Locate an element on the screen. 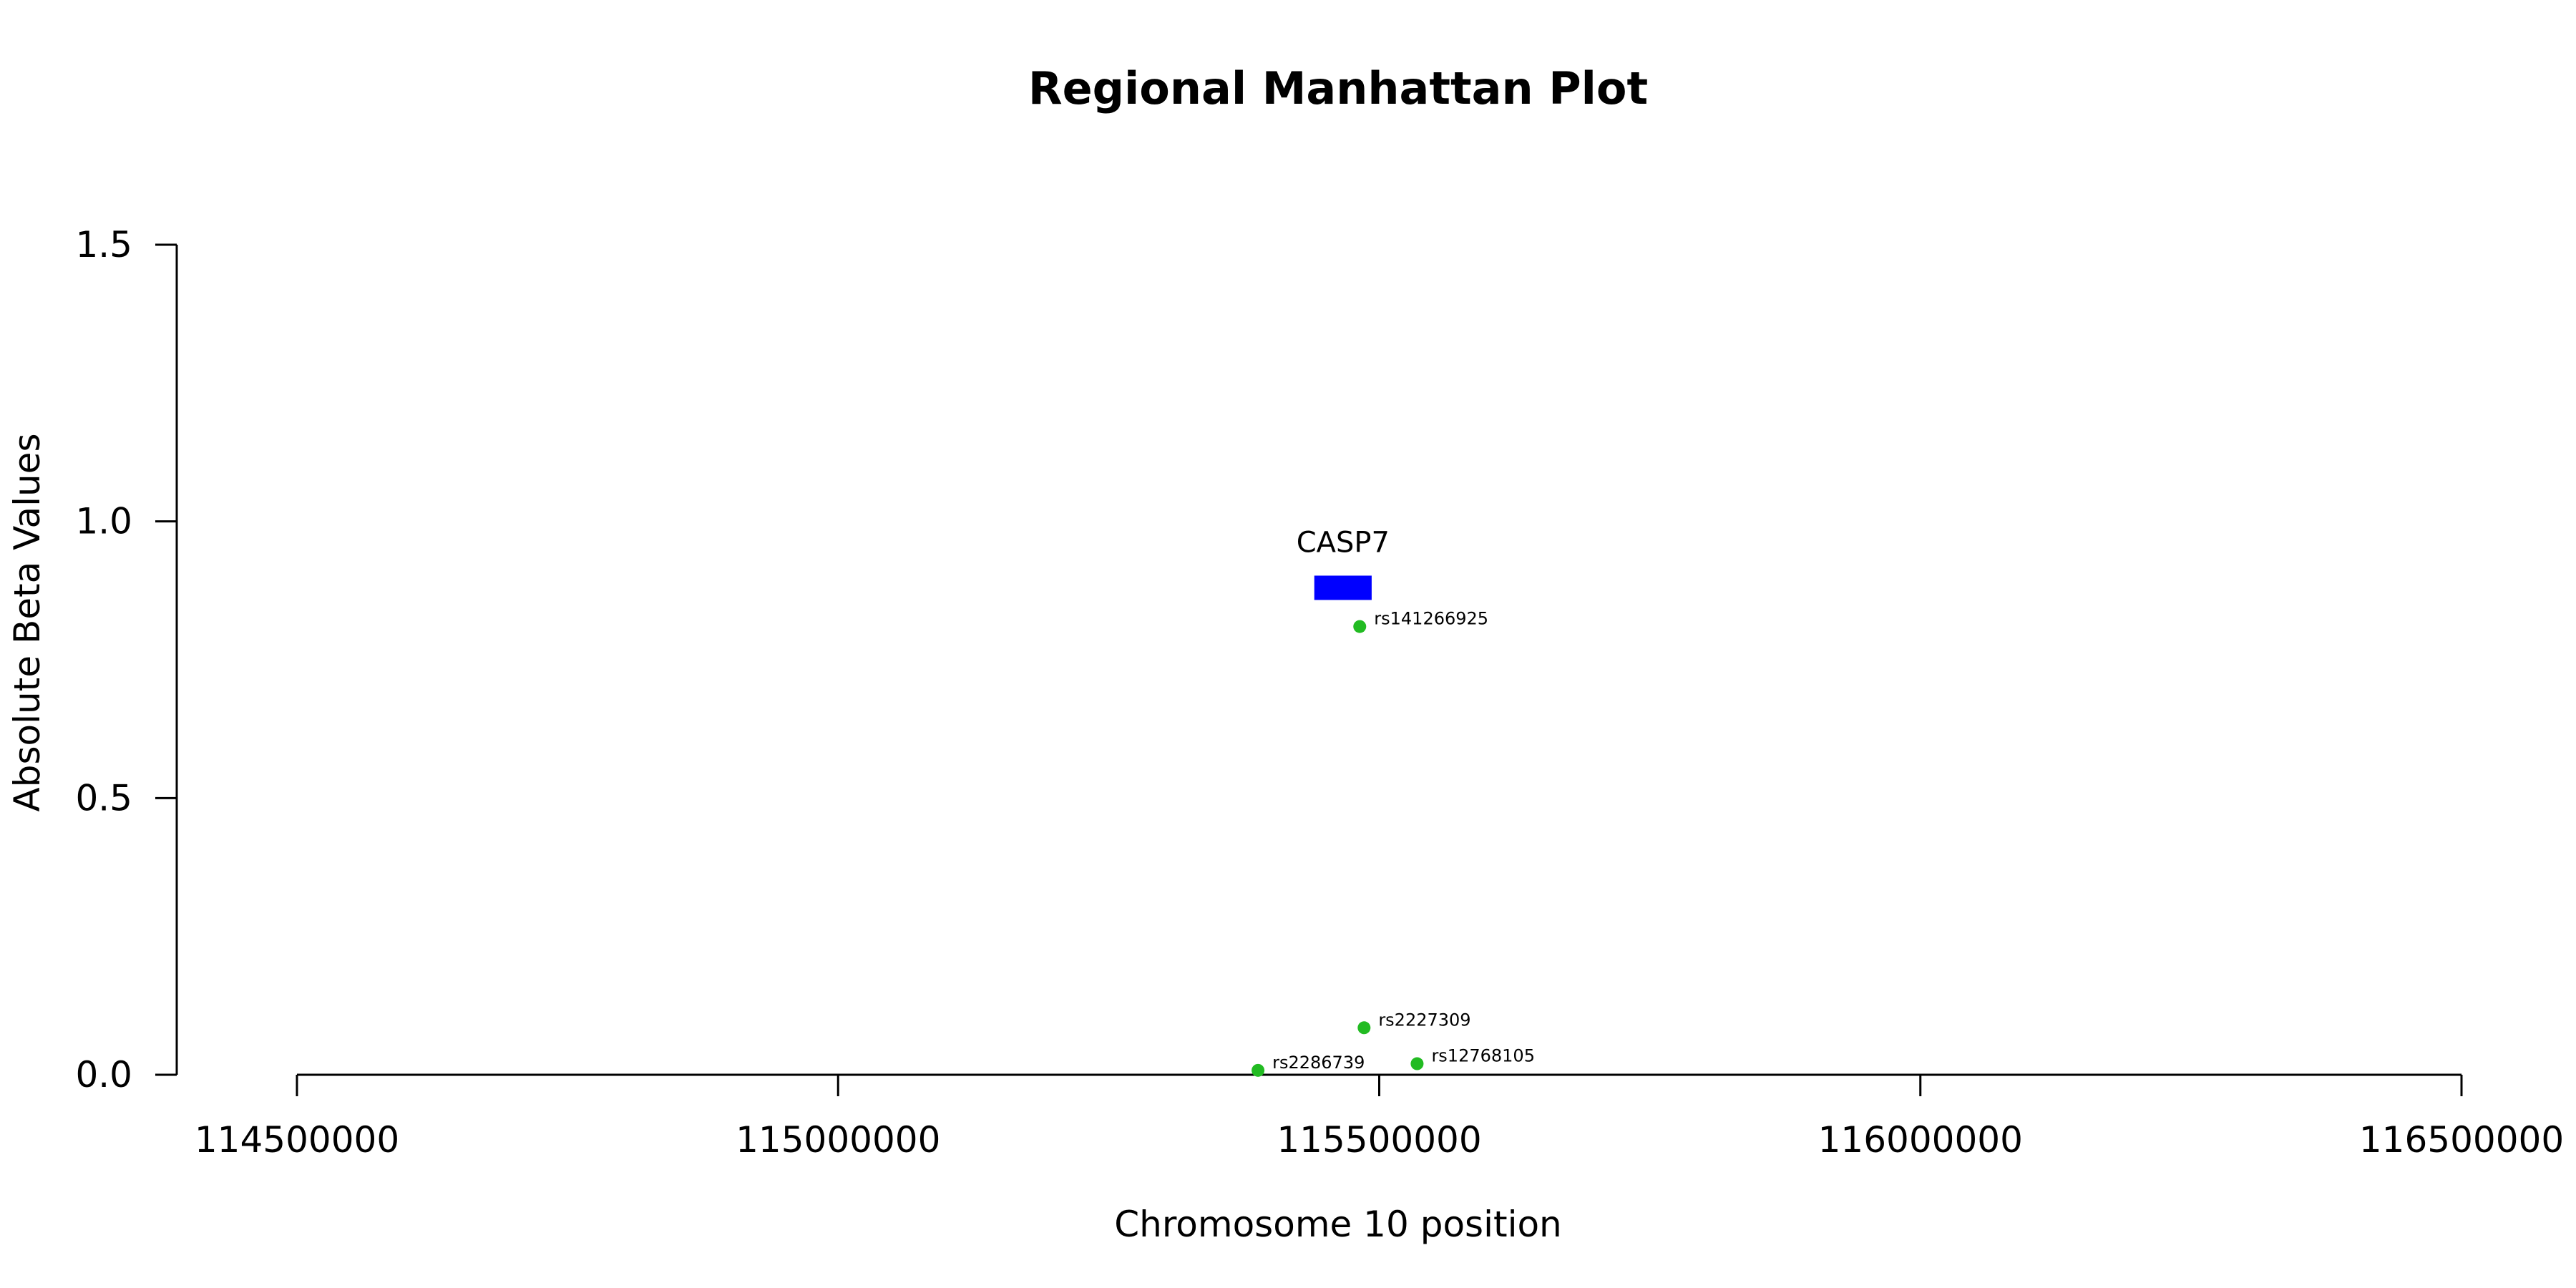 This screenshot has height=1288, width=2576. snp-points: rs141266925 rs2227309 rs12768105 rs2286739 is located at coordinates (1393, 843).